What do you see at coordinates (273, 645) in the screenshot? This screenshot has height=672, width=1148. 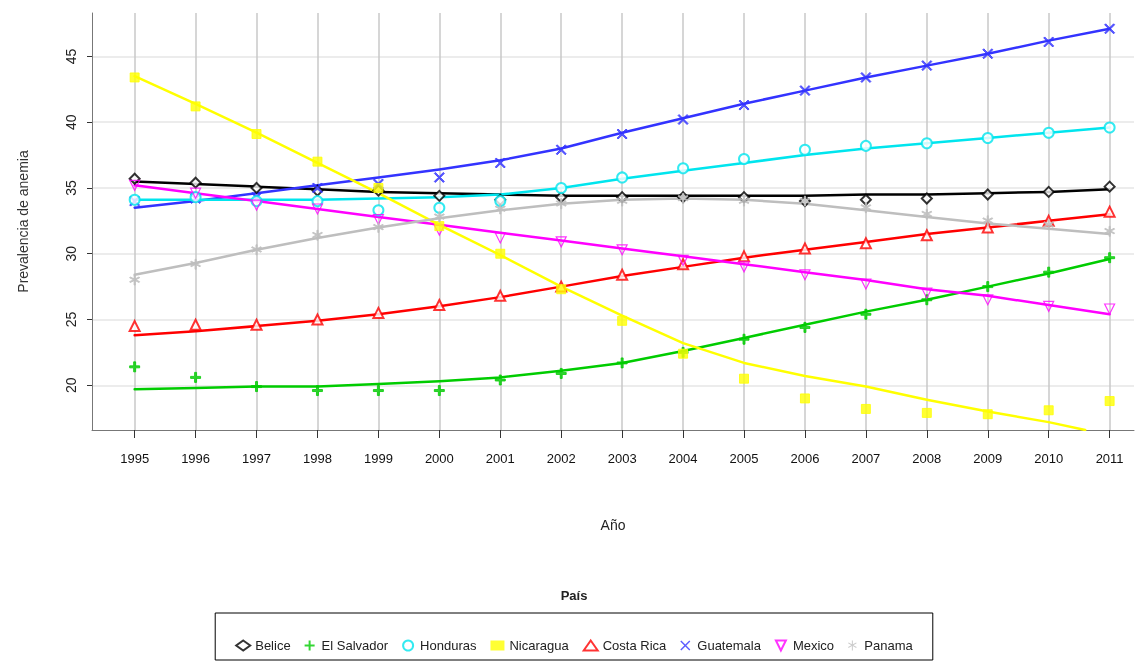 I see `legend-label: Belice` at bounding box center [273, 645].